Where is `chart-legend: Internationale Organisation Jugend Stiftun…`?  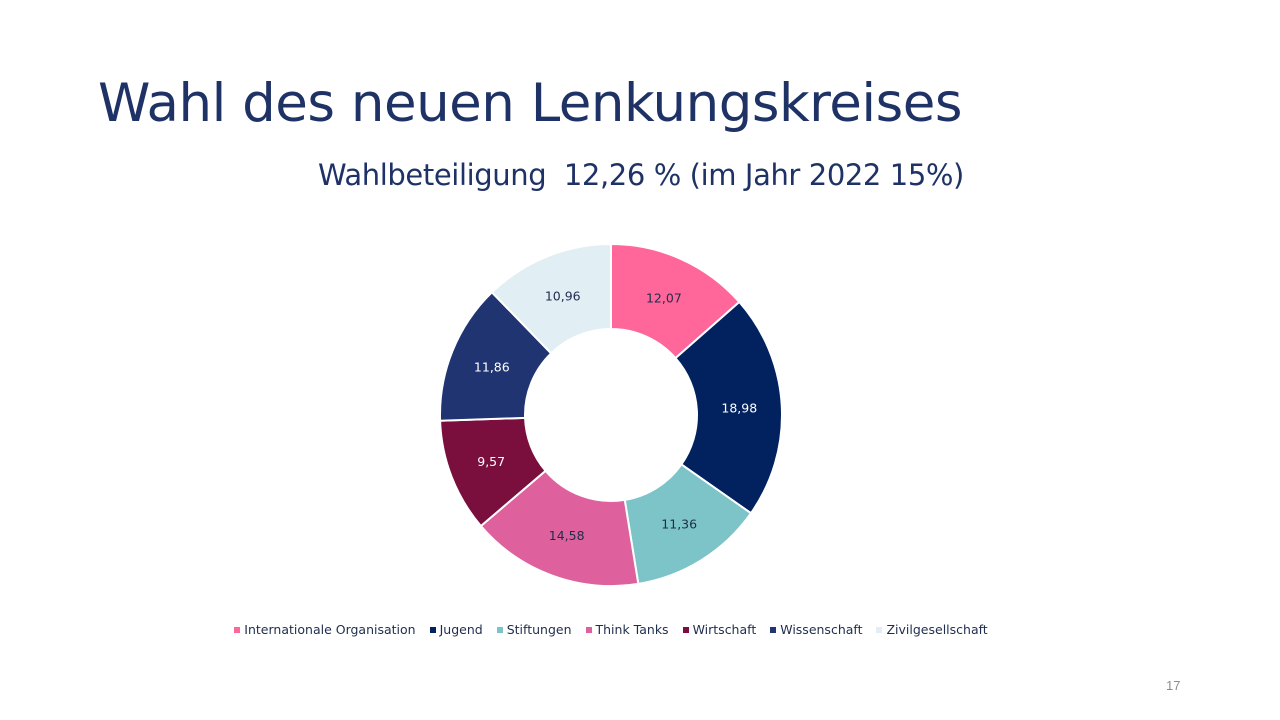 chart-legend: Internationale Organisation Jugend Stiftun… is located at coordinates (611, 629).